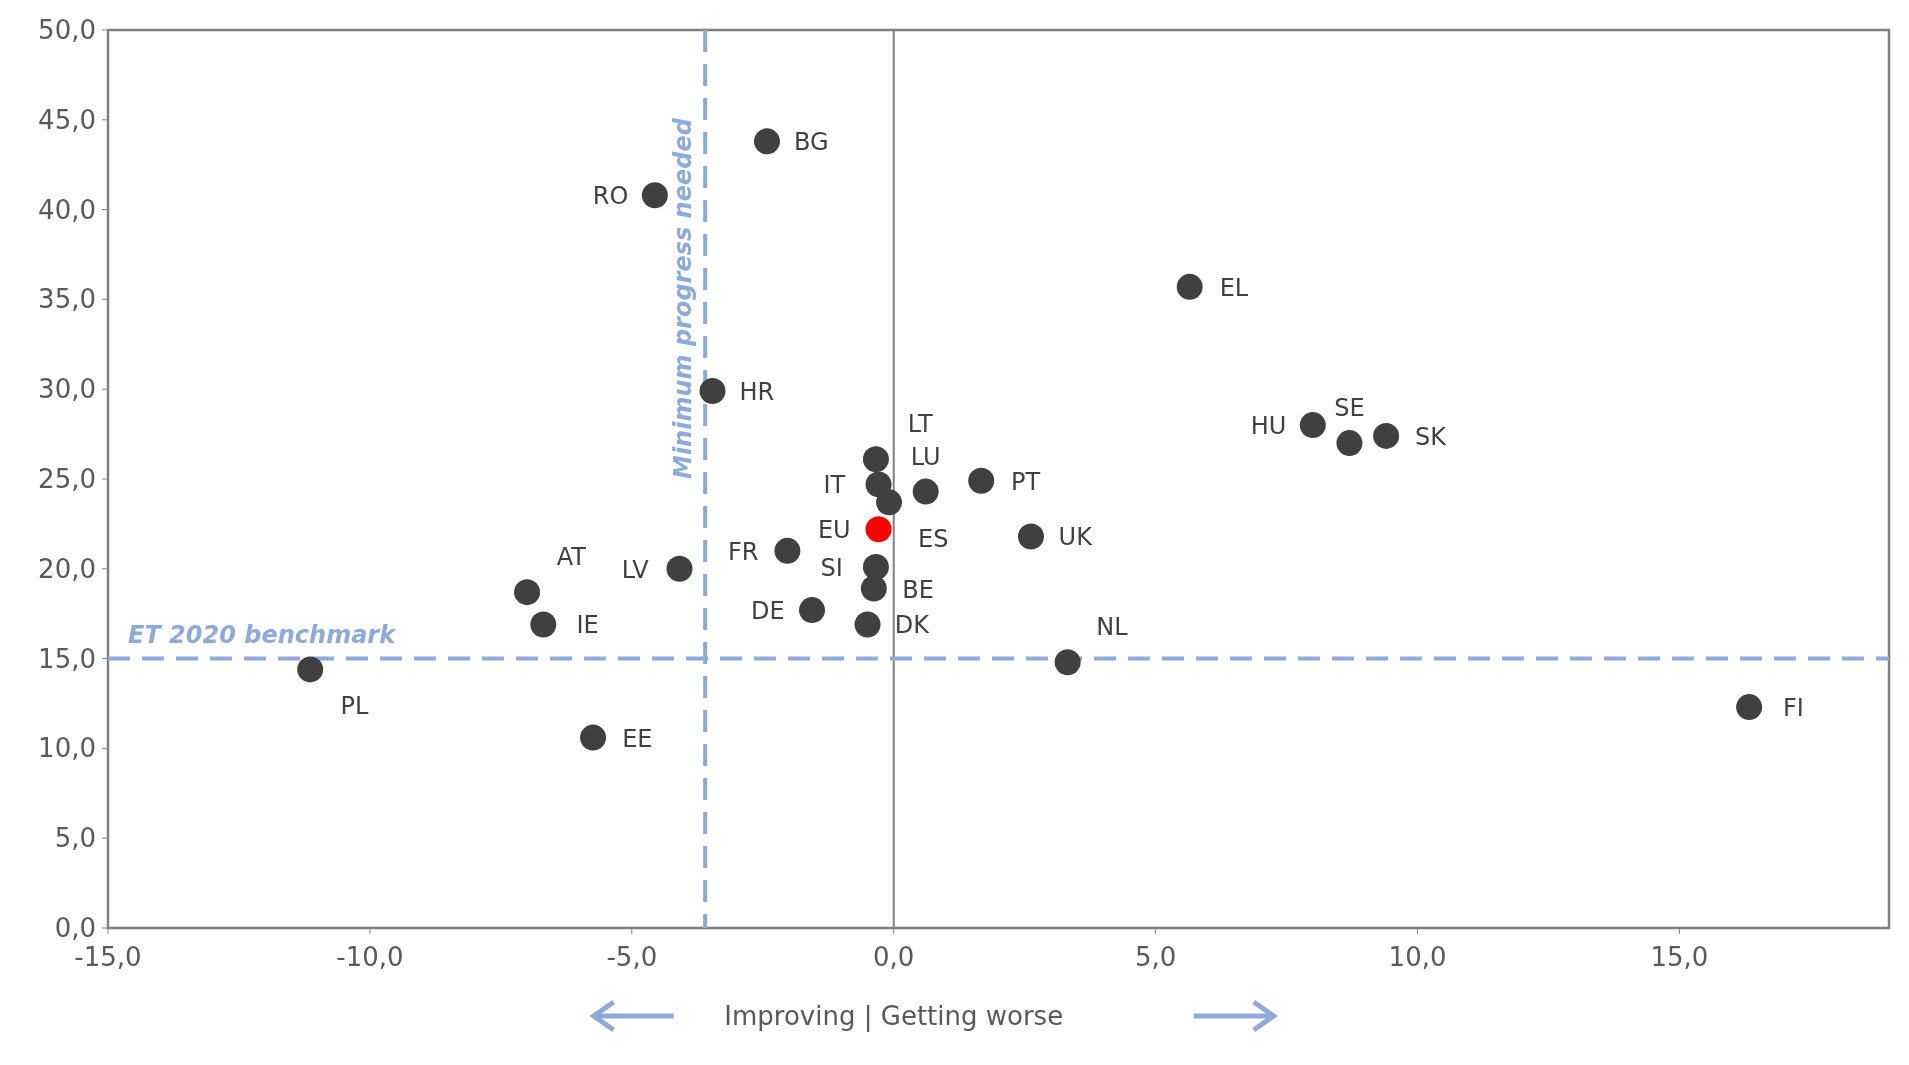 This screenshot has height=1065, width=1909. What do you see at coordinates (743, 551) in the screenshot?
I see `data-label: FR` at bounding box center [743, 551].